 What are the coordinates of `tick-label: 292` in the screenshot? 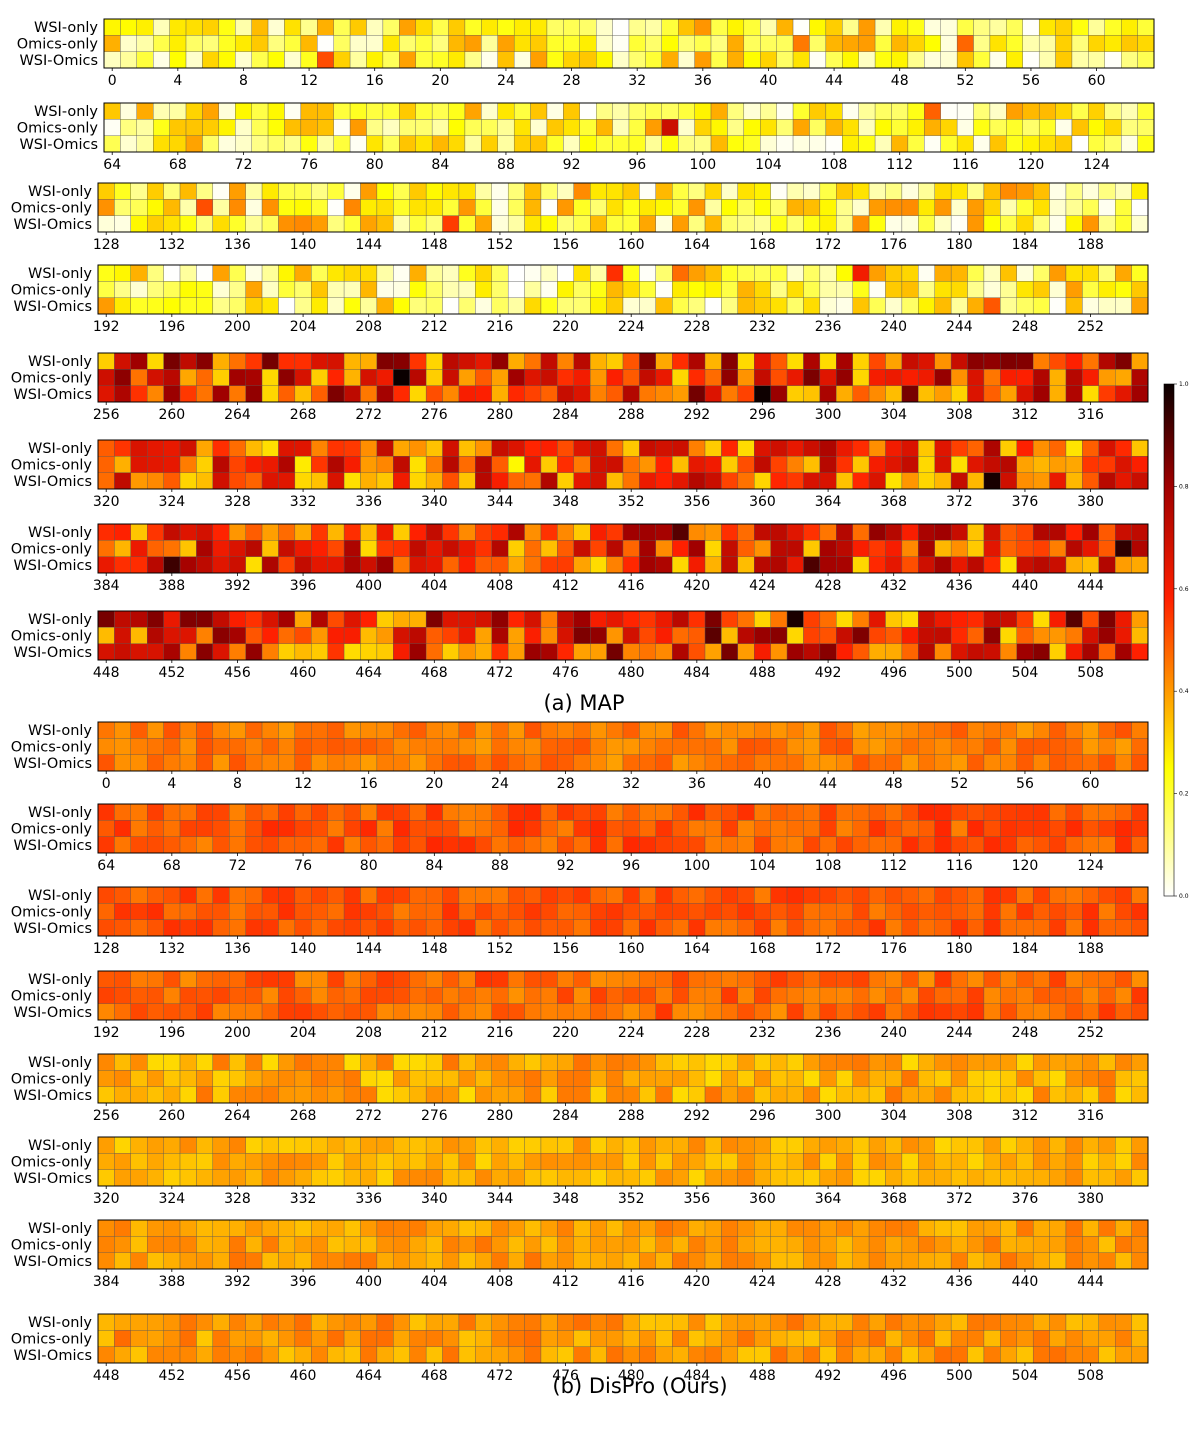 It's located at (696, 1116).